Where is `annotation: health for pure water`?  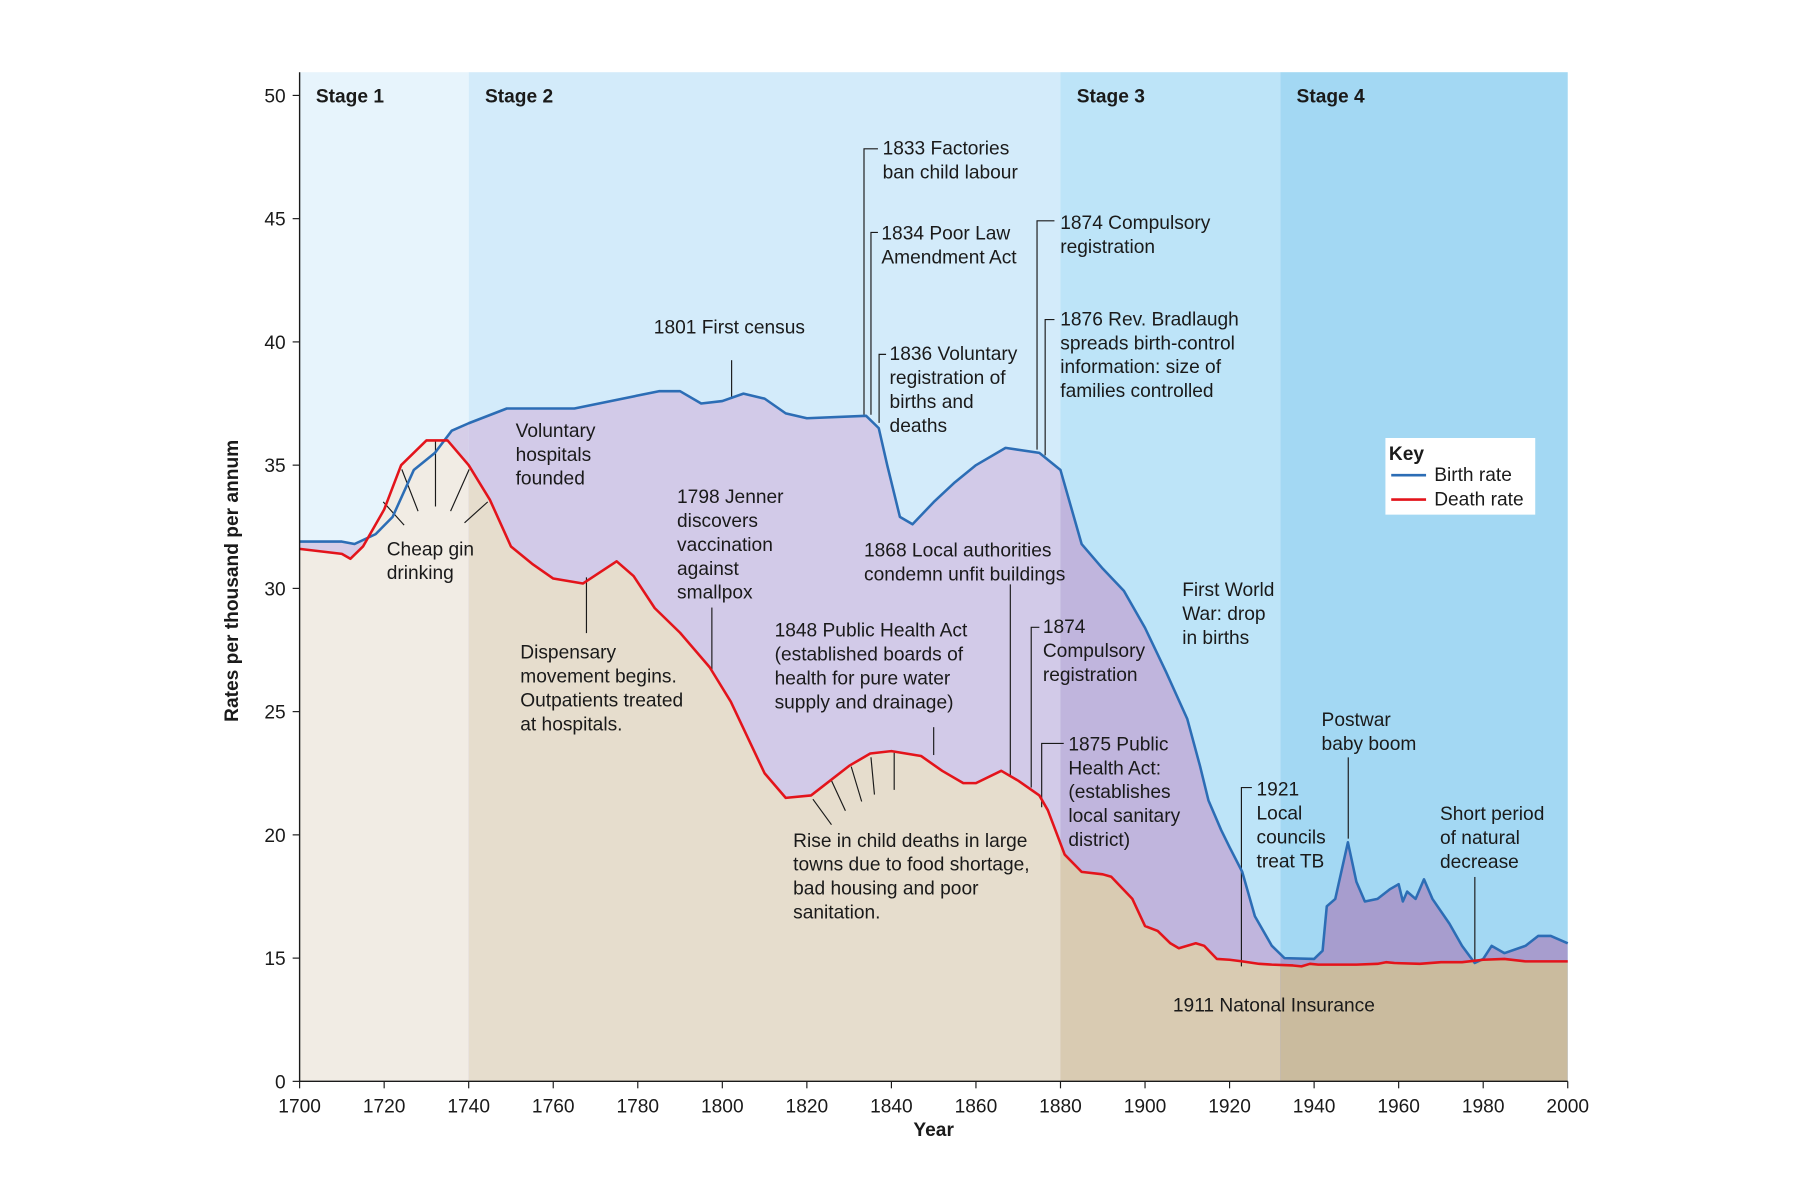
annotation: health for pure water is located at coordinates (863, 678).